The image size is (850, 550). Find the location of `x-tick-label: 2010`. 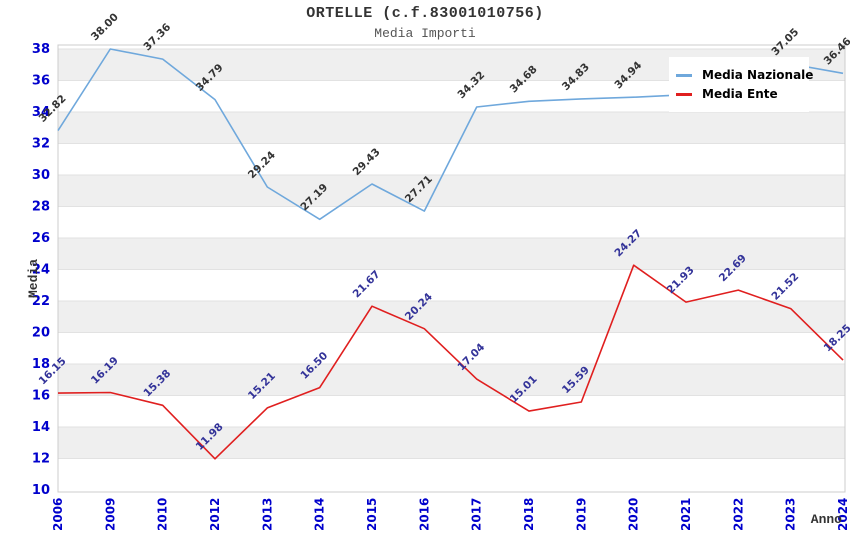

x-tick-label: 2010 is located at coordinates (163, 514).